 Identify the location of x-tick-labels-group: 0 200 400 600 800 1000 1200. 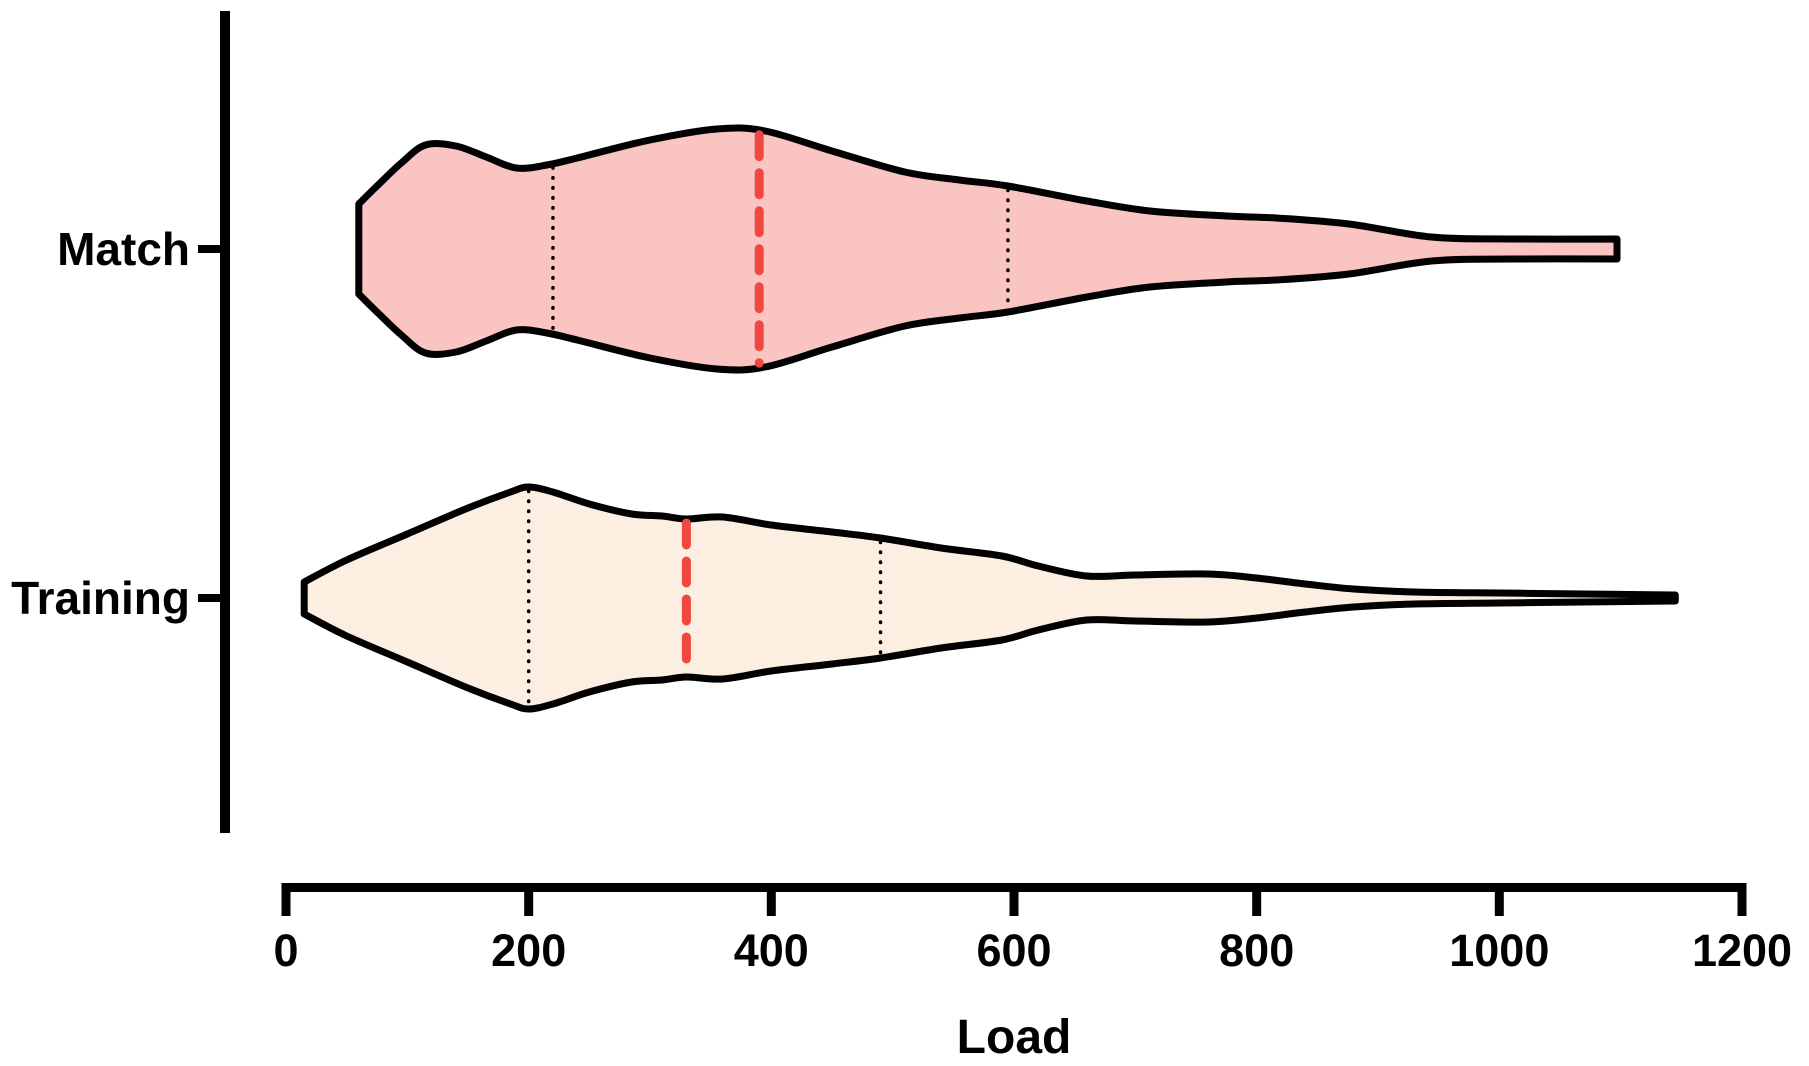
(1032, 950).